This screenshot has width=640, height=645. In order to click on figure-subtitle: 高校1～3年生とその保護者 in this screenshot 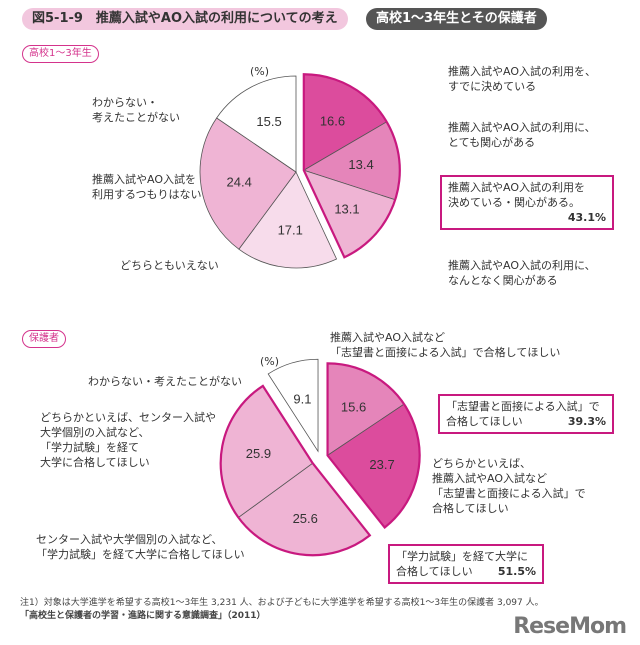, I will do `click(456, 19)`.